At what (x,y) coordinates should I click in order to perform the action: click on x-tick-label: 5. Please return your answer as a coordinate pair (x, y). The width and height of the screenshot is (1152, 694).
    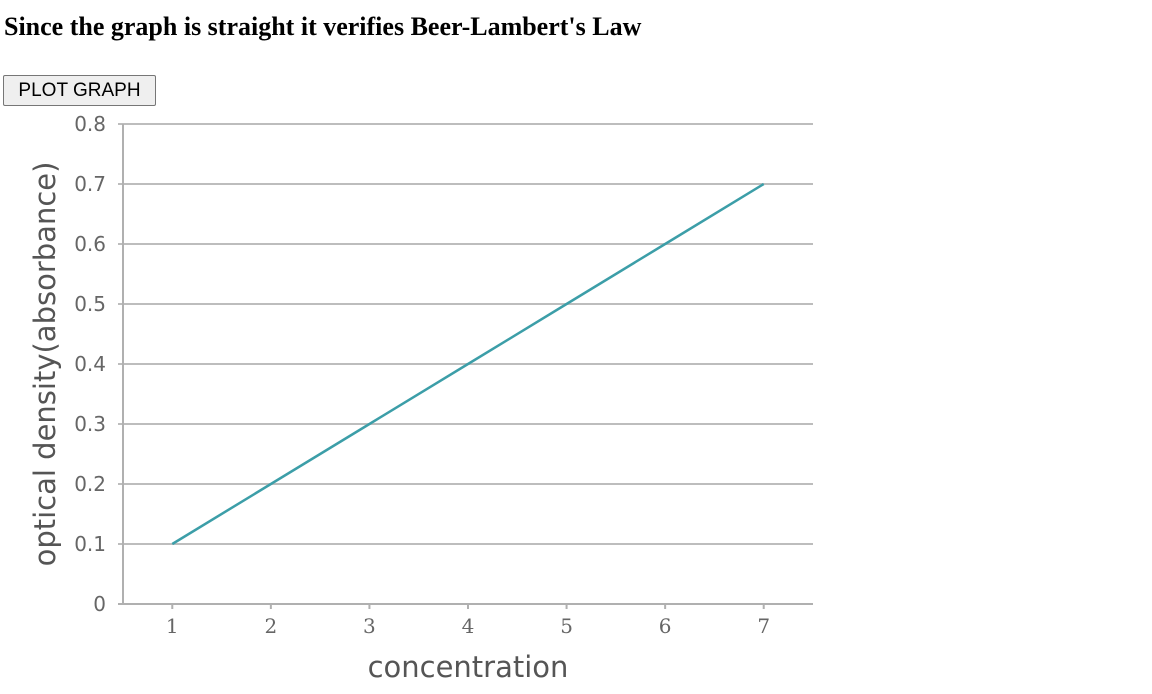
    Looking at the image, I should click on (566, 626).